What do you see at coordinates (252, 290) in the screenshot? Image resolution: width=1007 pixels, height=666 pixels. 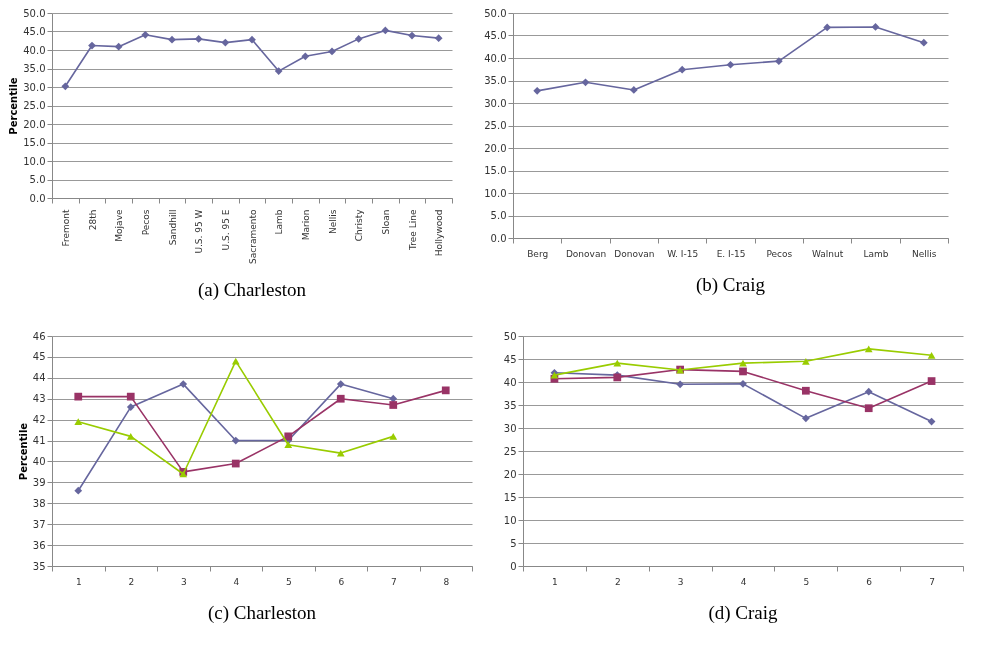 I see `text: (a) Charleston` at bounding box center [252, 290].